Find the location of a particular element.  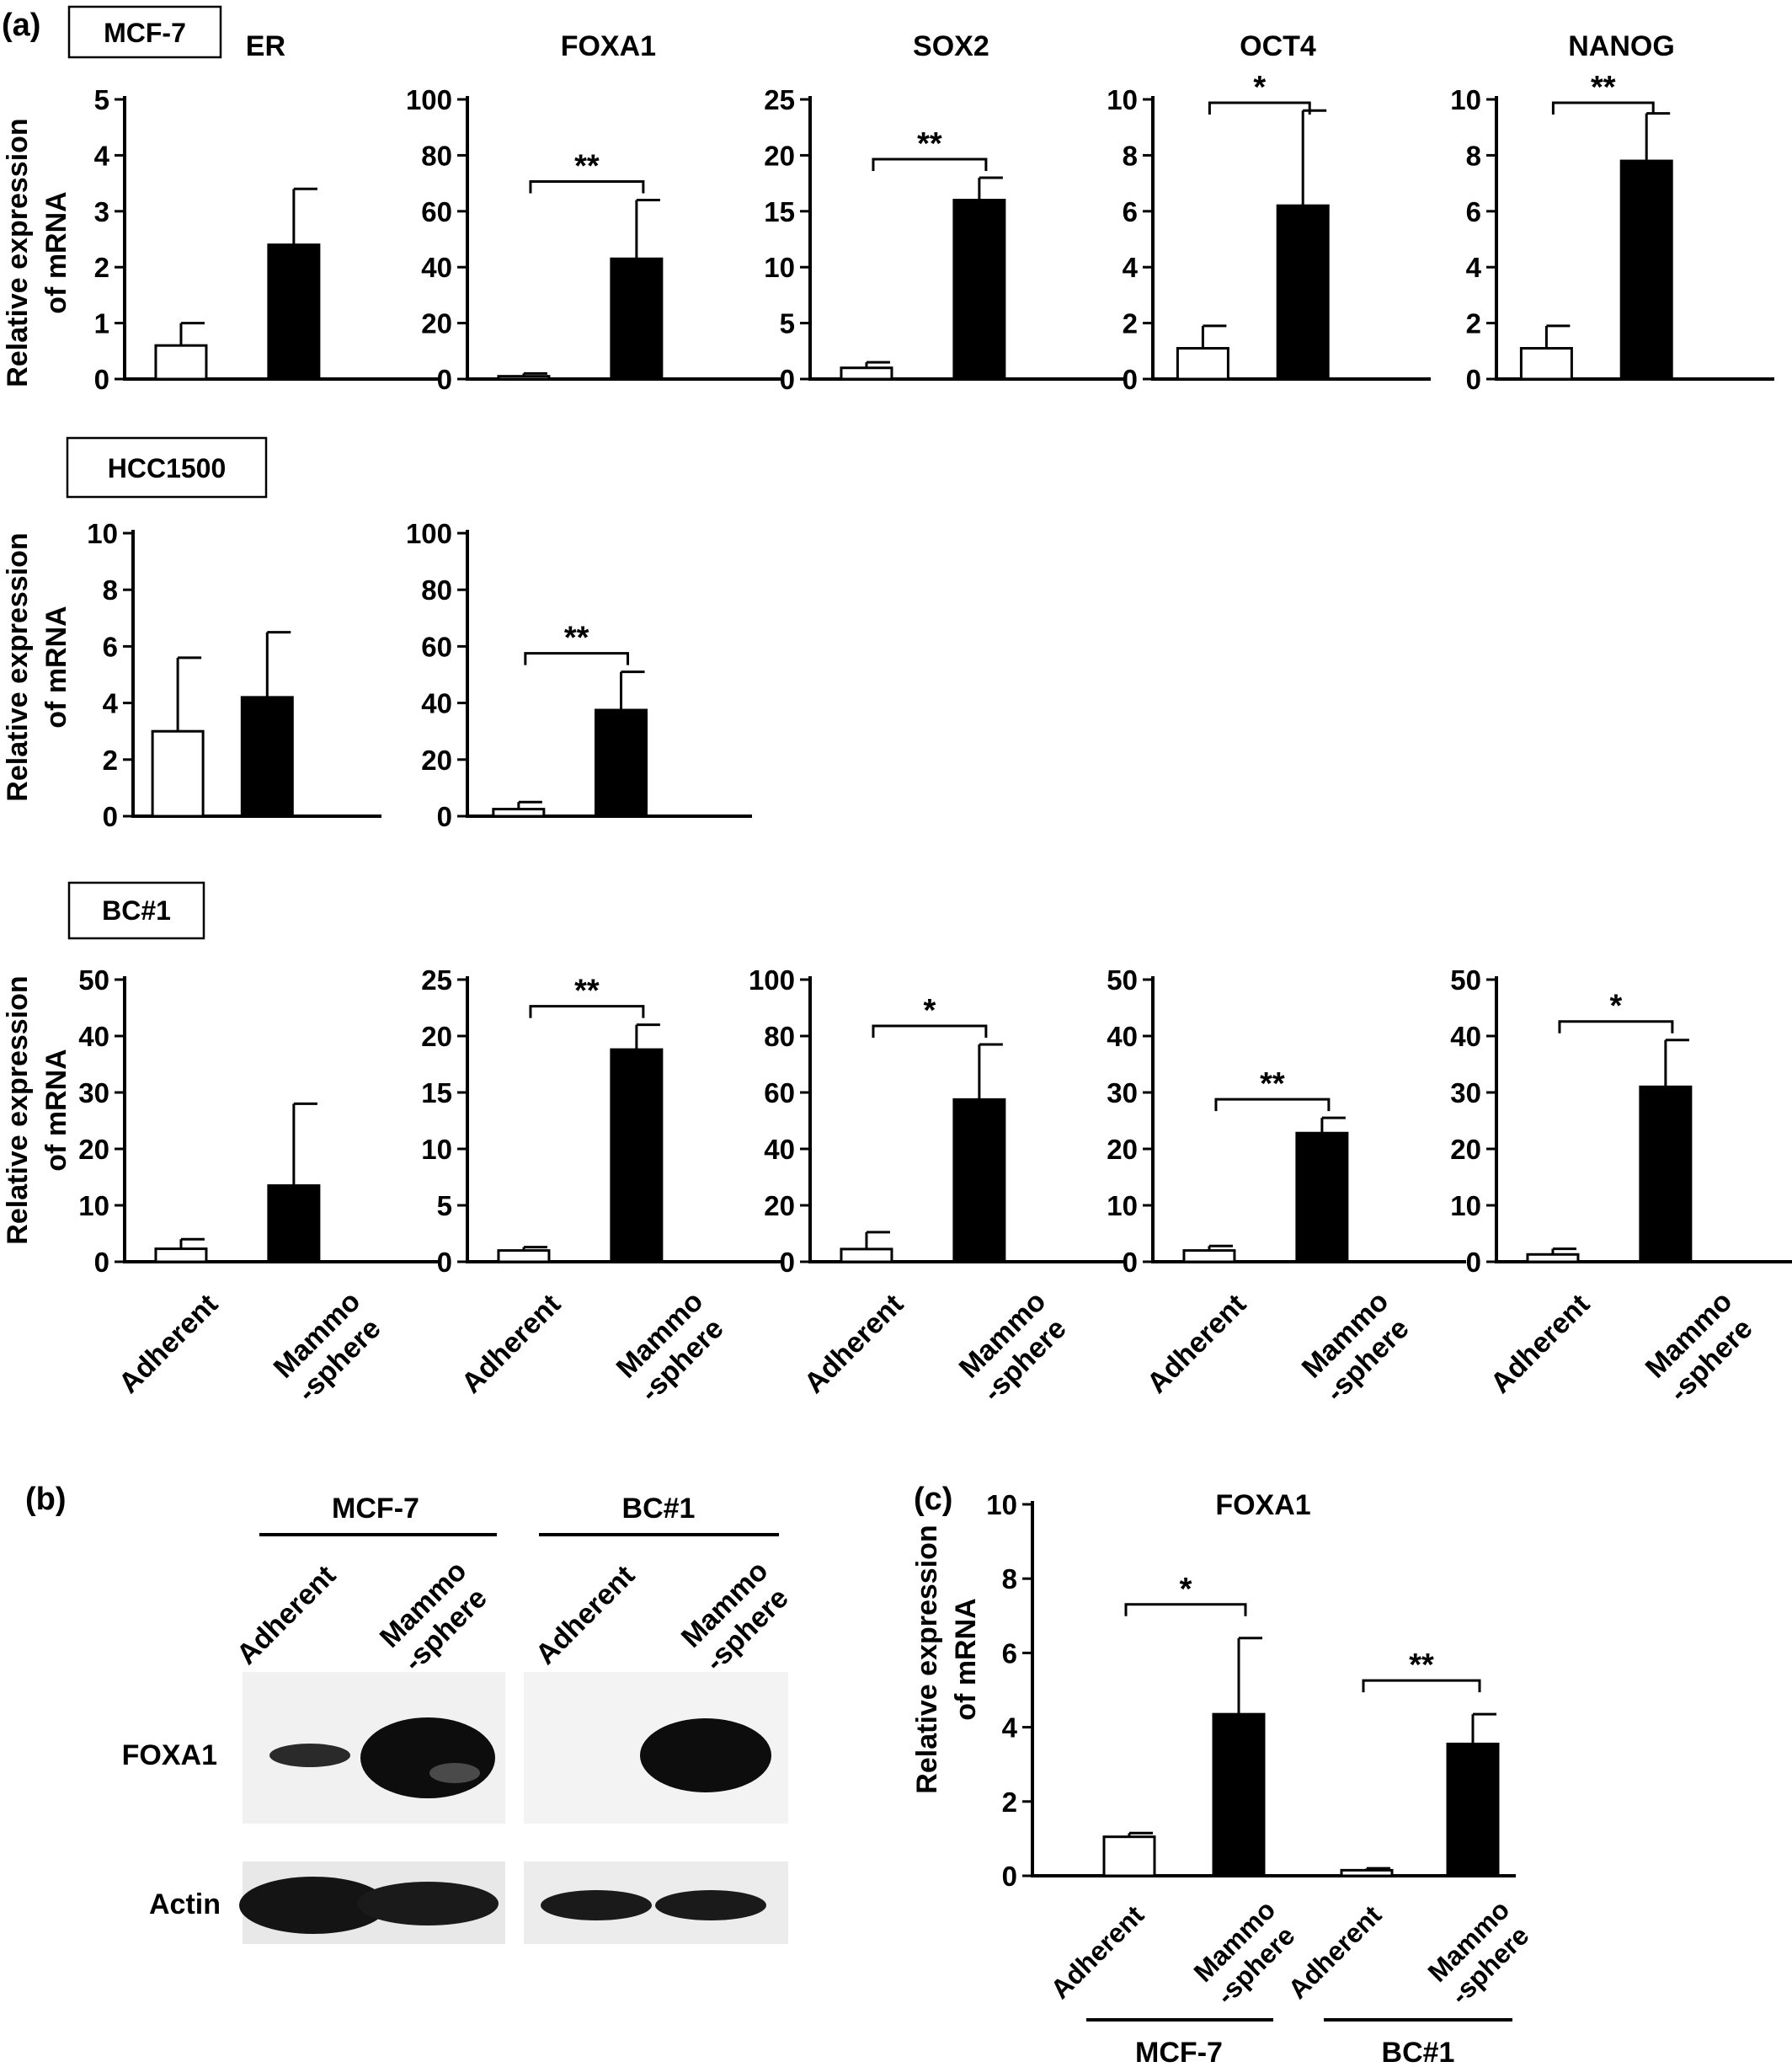

chart-title: ER is located at coordinates (265, 46).